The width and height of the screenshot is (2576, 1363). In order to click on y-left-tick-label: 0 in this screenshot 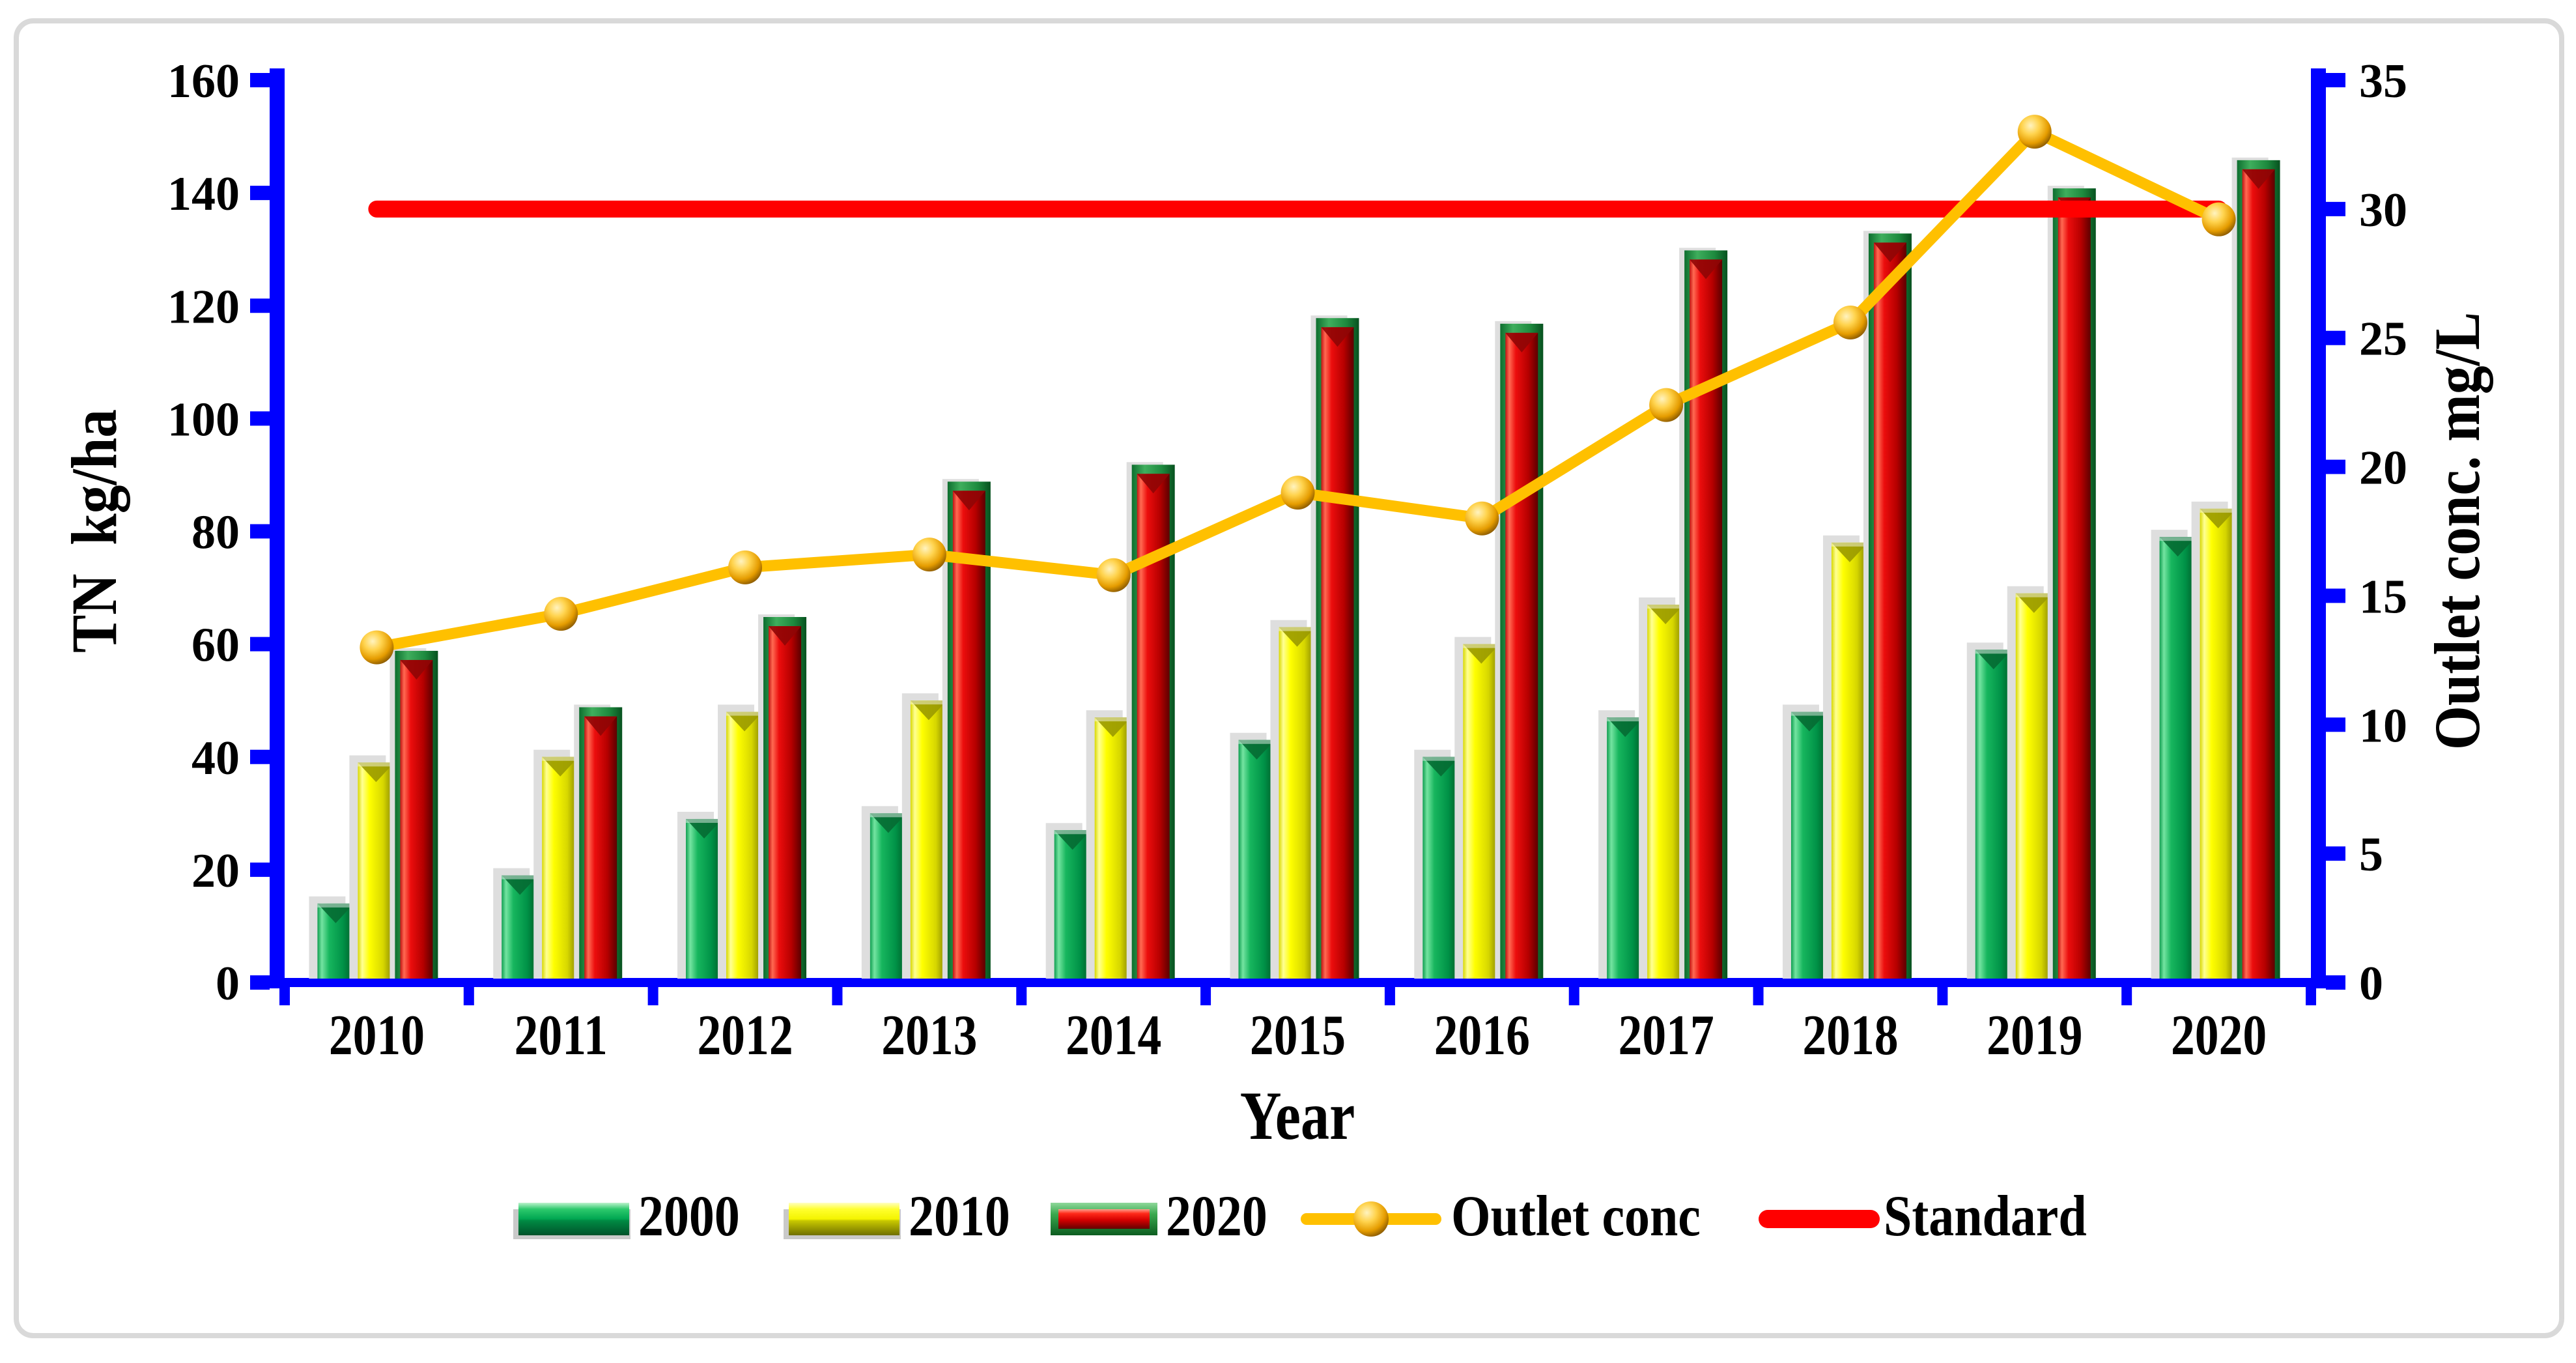, I will do `click(228, 984)`.